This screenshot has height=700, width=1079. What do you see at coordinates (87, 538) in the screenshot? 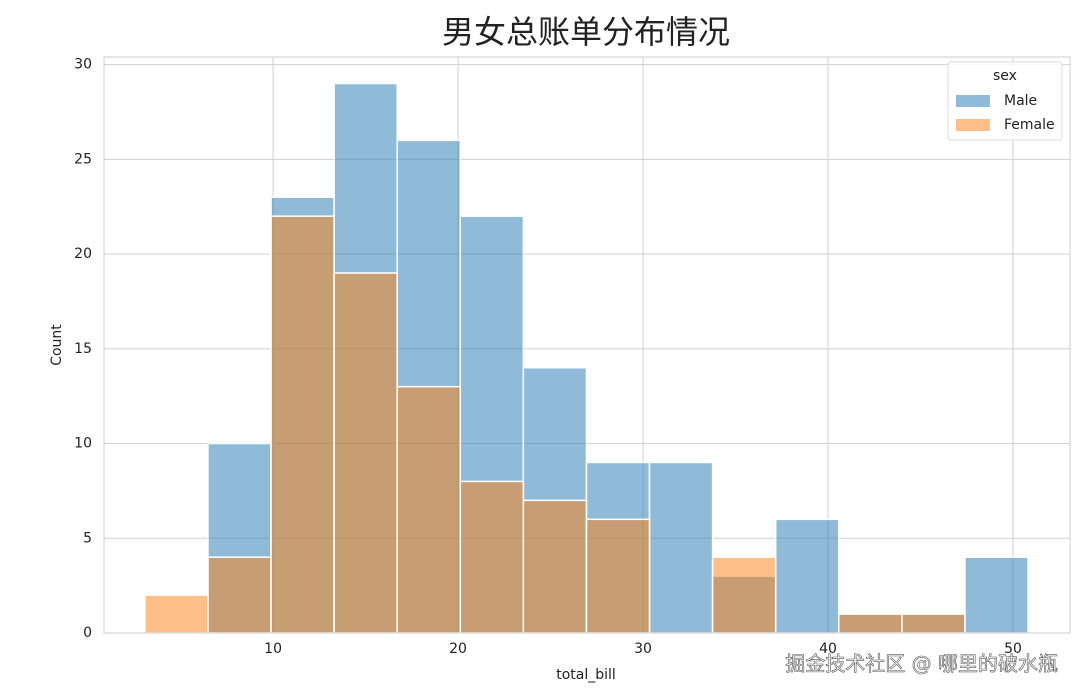
I see `y-tick-label: 5` at bounding box center [87, 538].